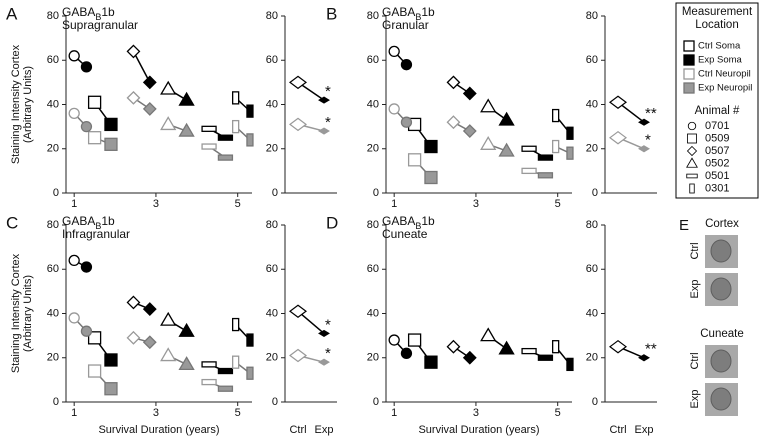 The image size is (762, 439). Describe the element at coordinates (405, 25) in the screenshot. I see `panel-subtitle: Granular` at that location.